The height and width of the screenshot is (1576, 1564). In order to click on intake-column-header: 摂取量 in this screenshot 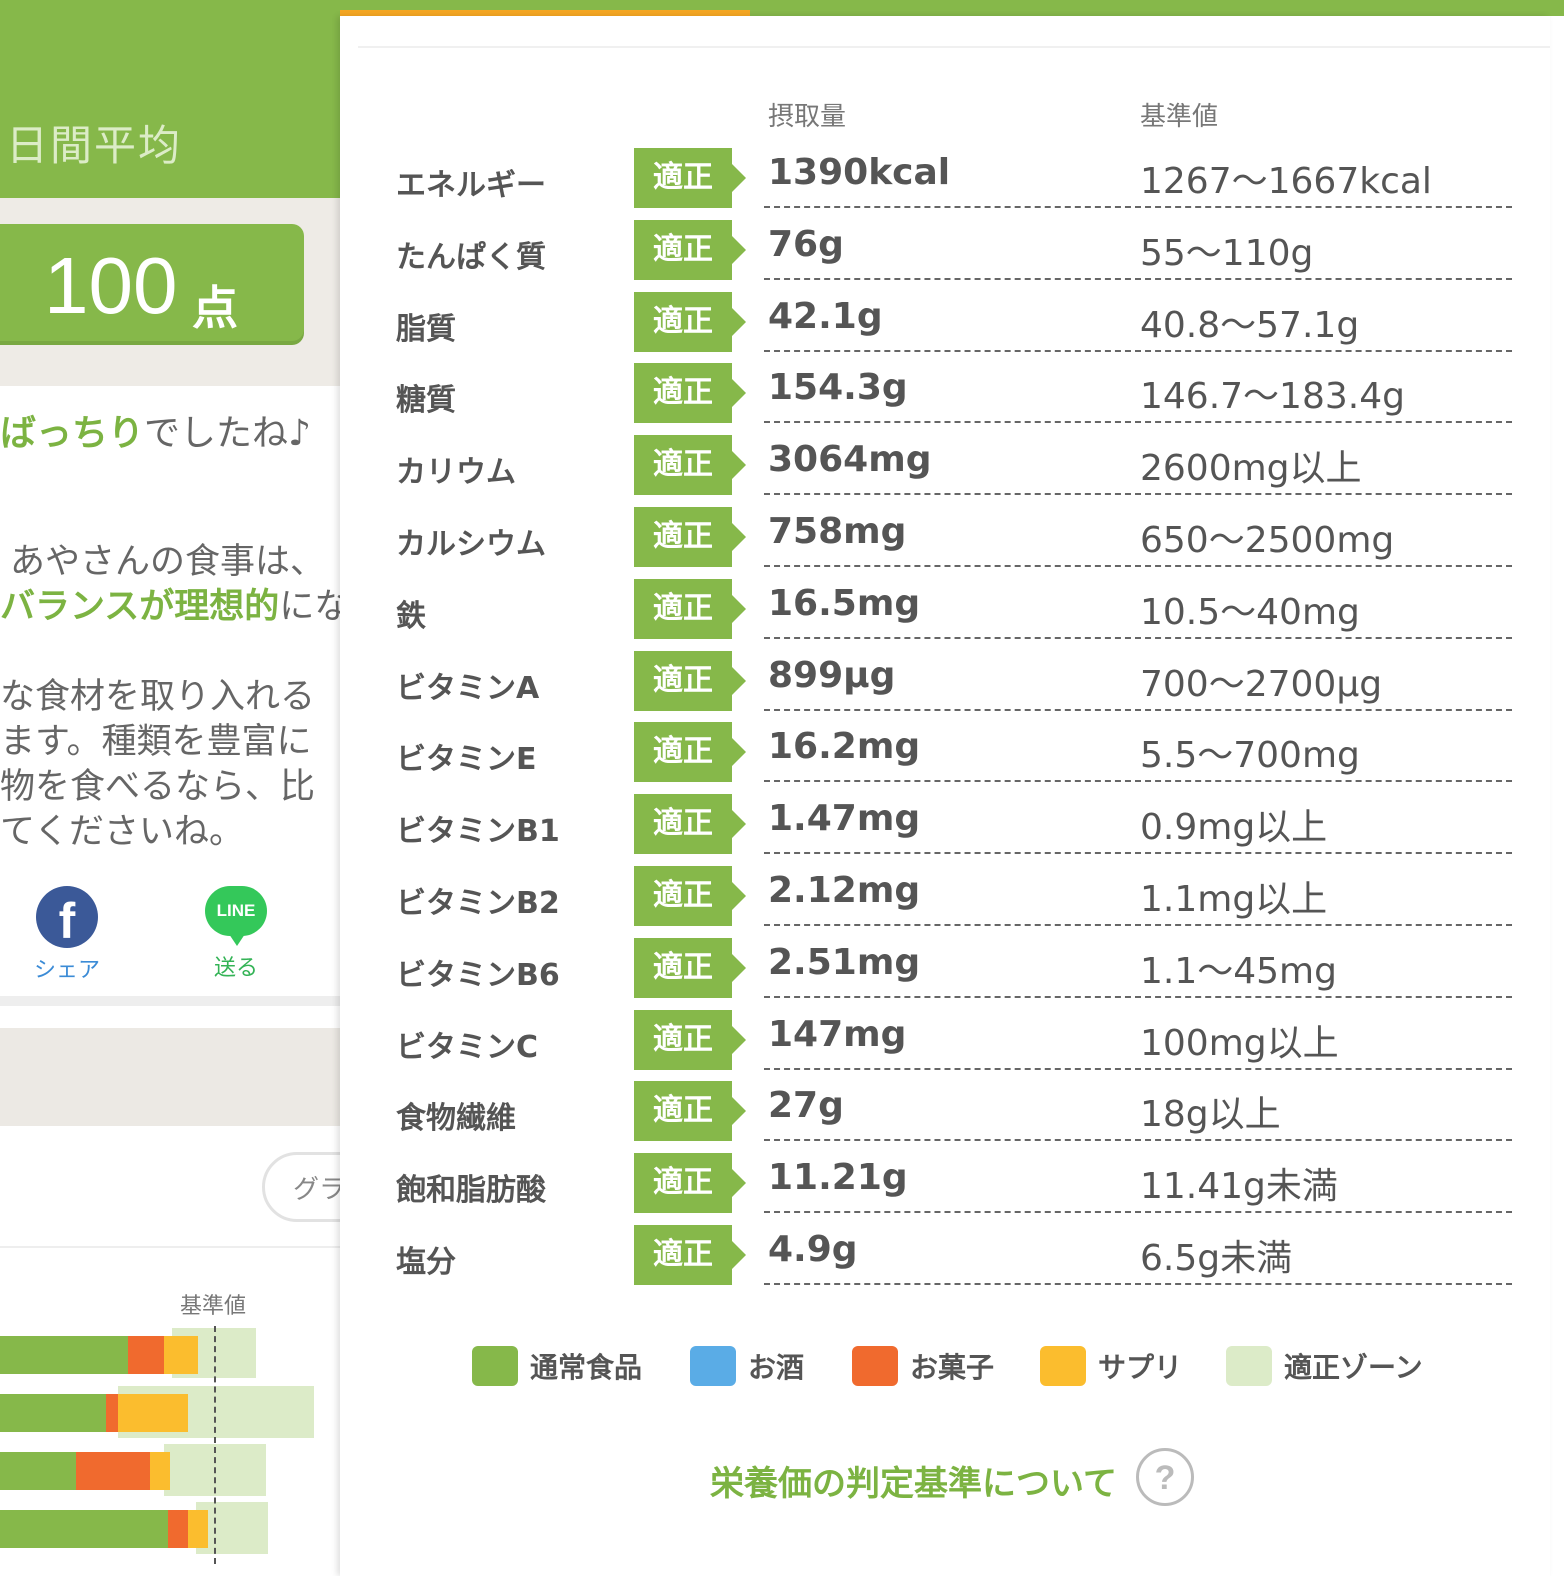, I will do `click(807, 117)`.